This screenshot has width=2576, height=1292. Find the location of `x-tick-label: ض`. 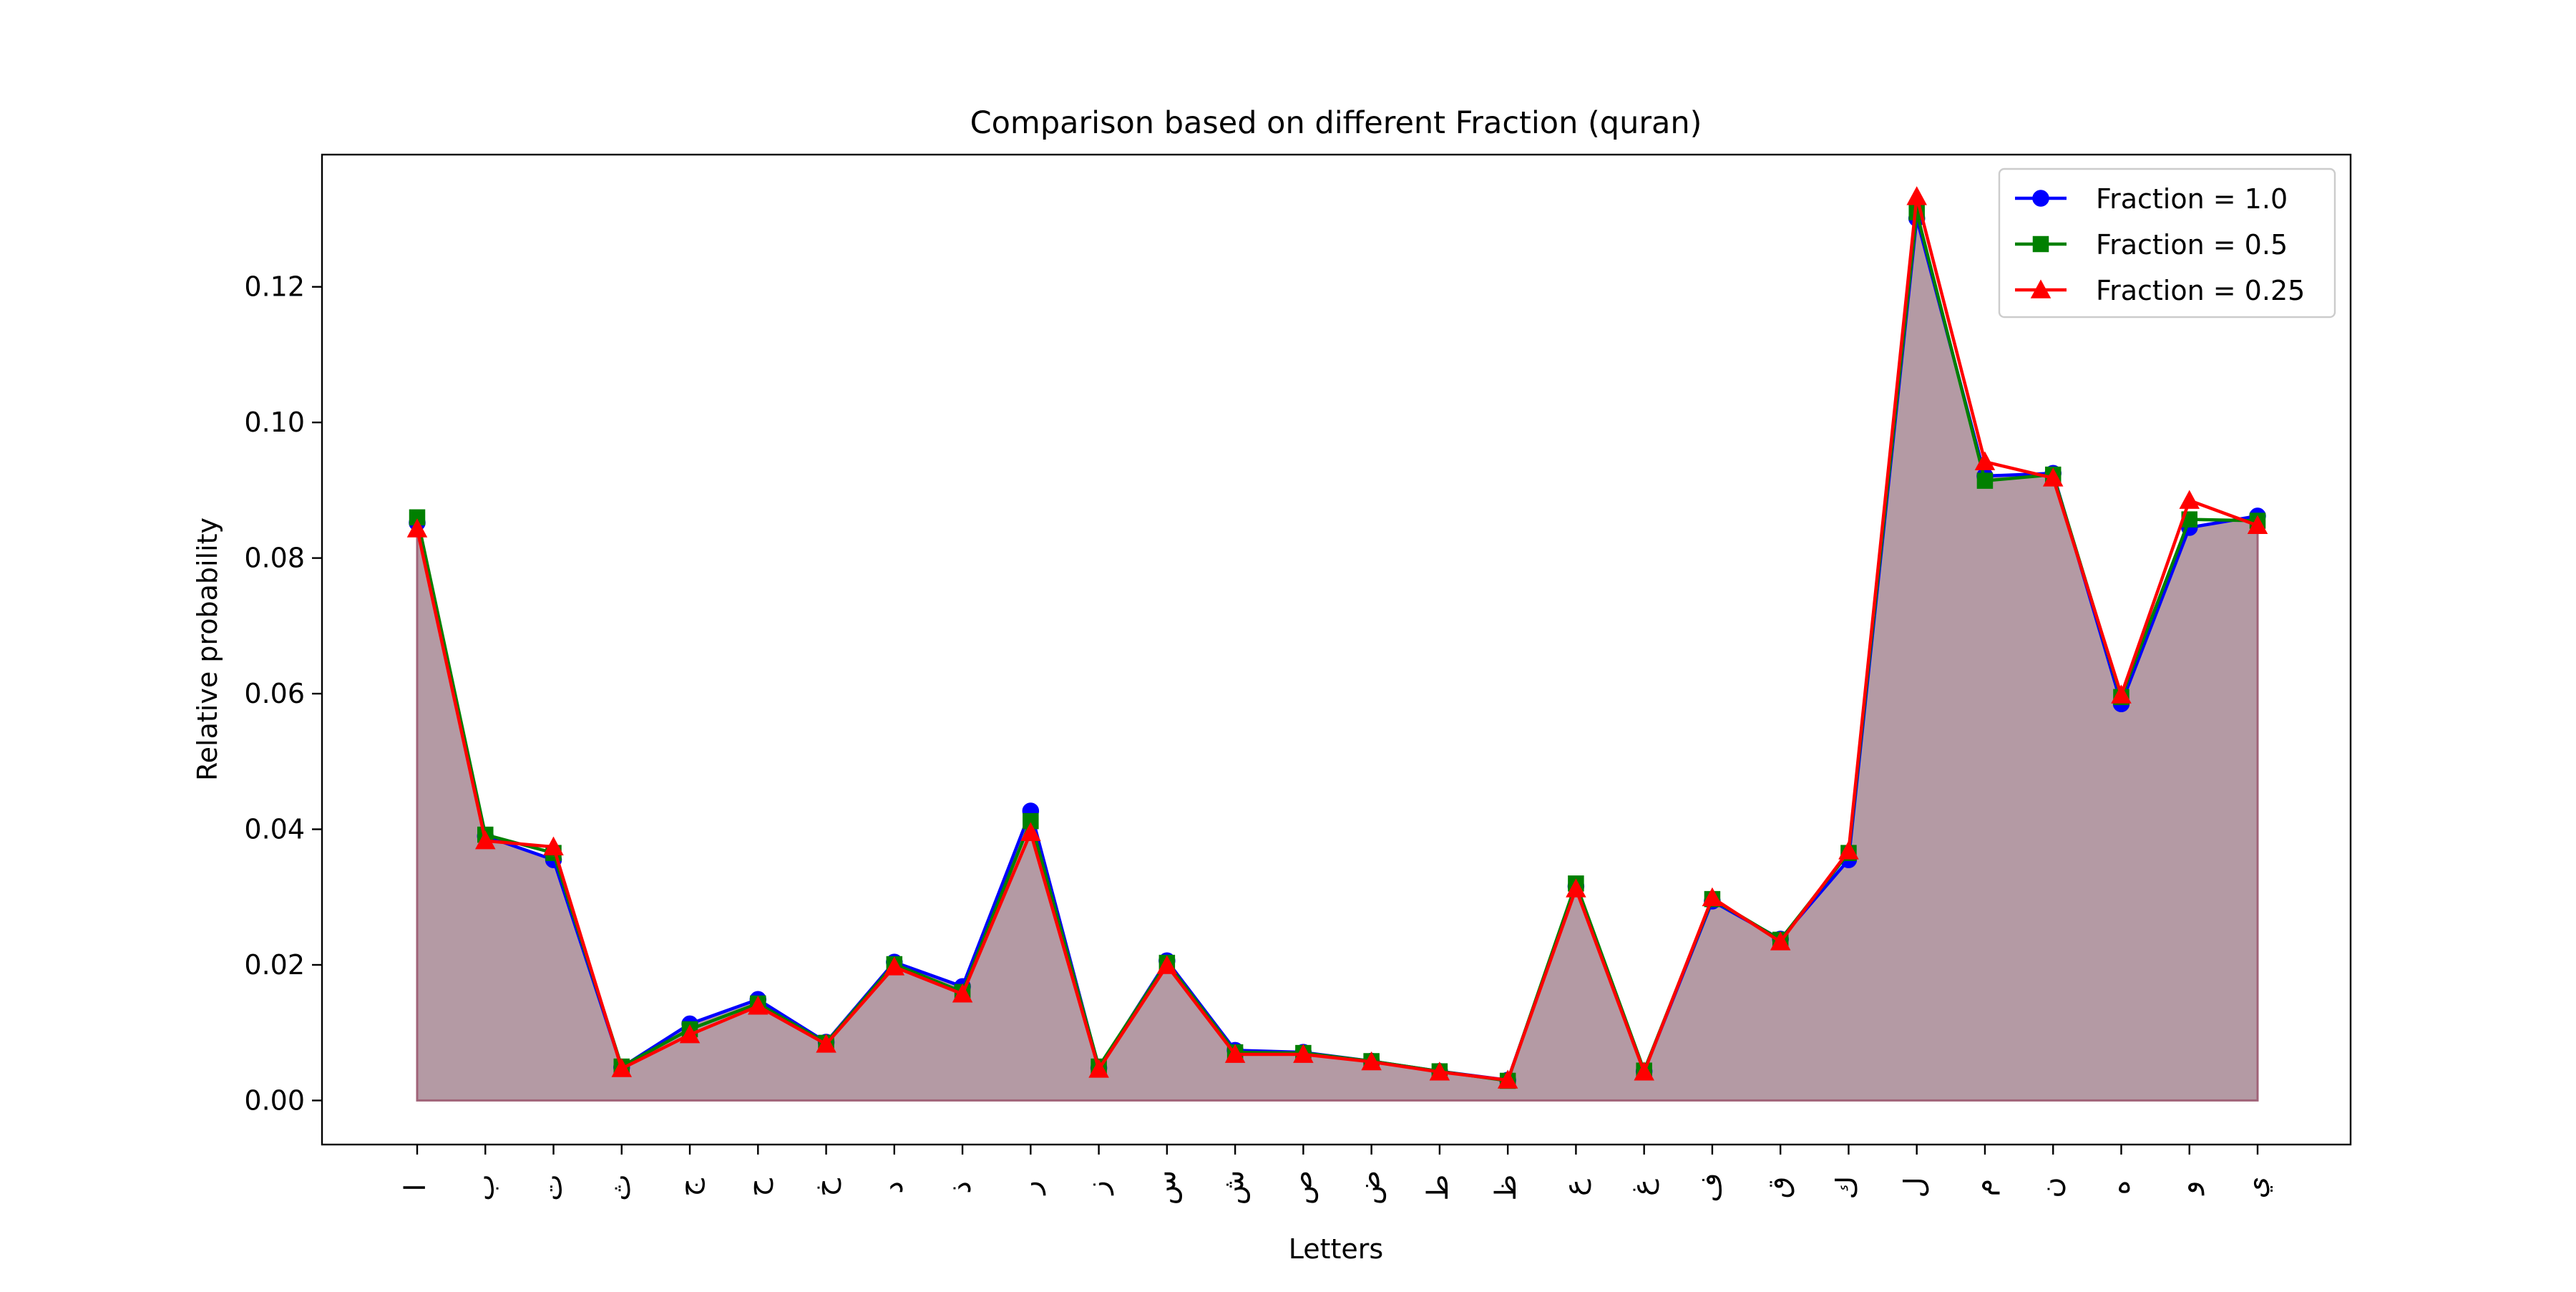

x-tick-label: ض is located at coordinates (1370, 1187).